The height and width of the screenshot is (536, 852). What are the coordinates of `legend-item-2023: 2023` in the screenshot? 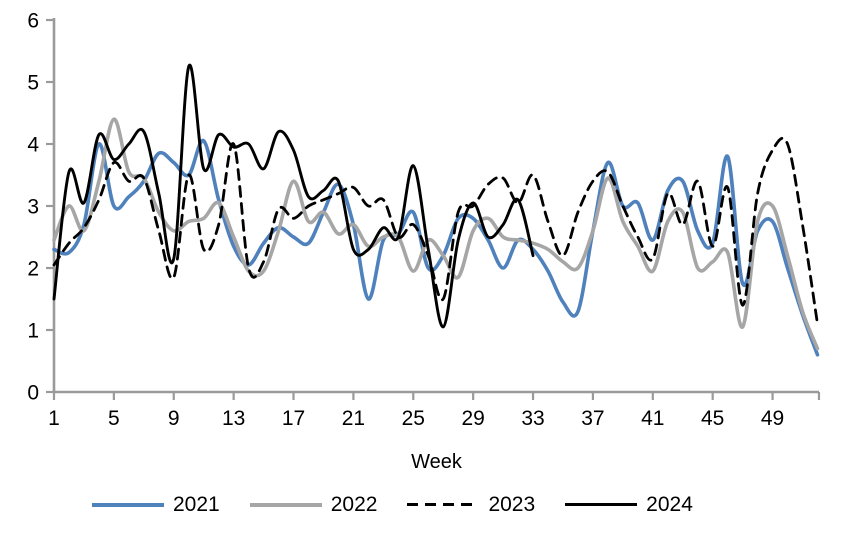 It's located at (471, 504).